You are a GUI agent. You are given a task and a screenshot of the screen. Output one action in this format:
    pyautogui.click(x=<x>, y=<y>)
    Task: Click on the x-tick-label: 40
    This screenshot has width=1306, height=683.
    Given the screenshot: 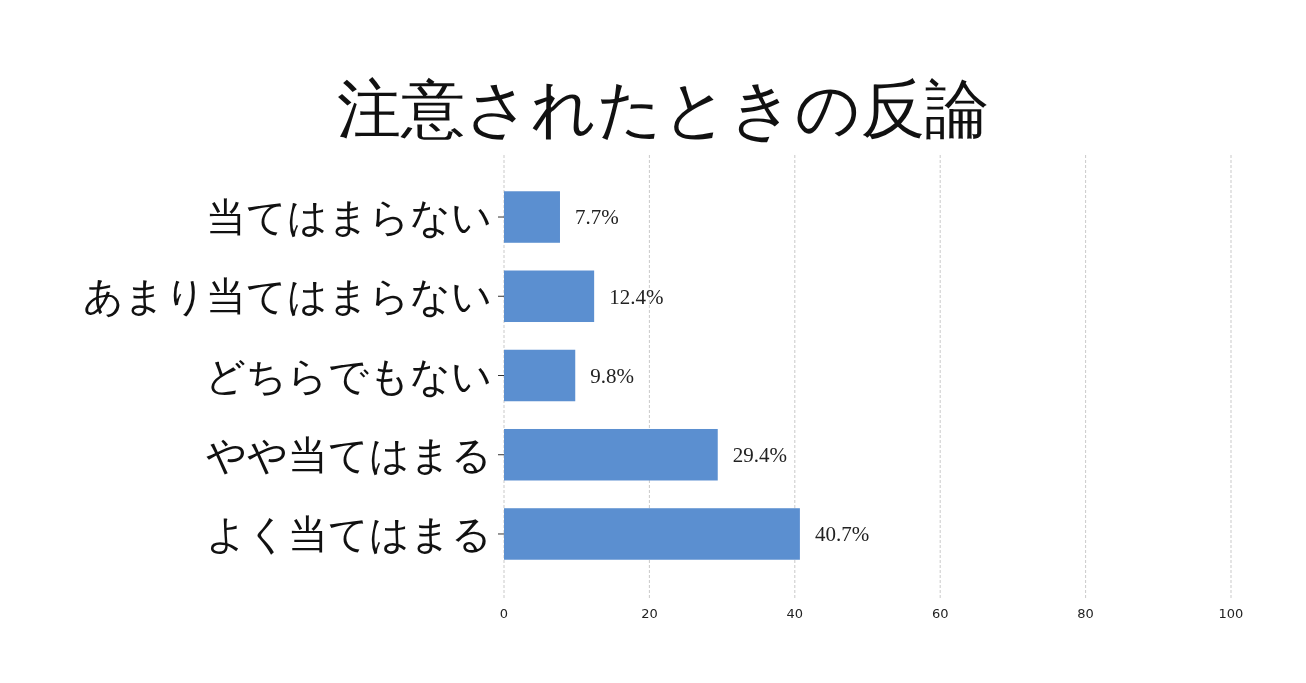 What is the action you would take?
    pyautogui.click(x=795, y=613)
    